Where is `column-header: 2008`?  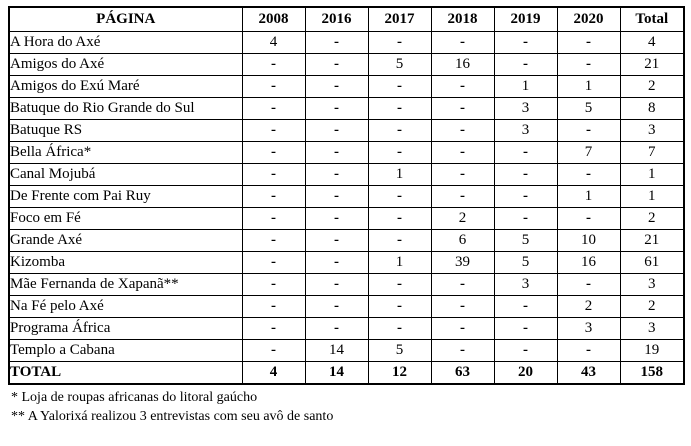 column-header: 2008 is located at coordinates (273, 19).